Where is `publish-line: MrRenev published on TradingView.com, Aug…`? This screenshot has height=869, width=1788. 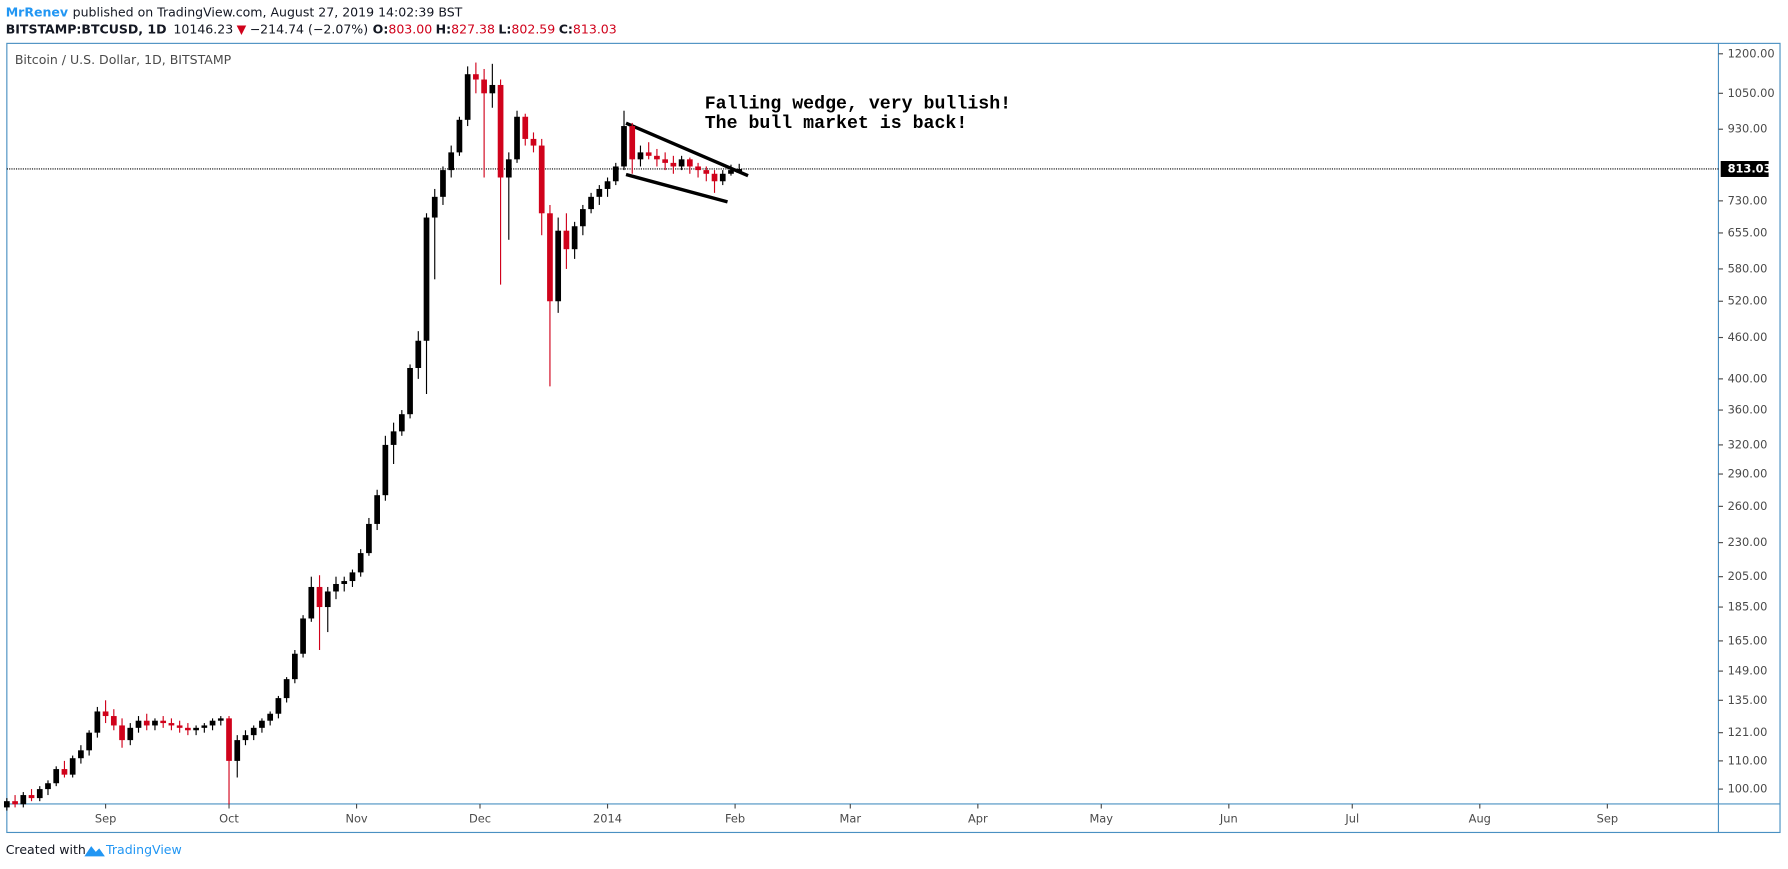 publish-line: MrRenev published on TradingView.com, Aug… is located at coordinates (234, 11).